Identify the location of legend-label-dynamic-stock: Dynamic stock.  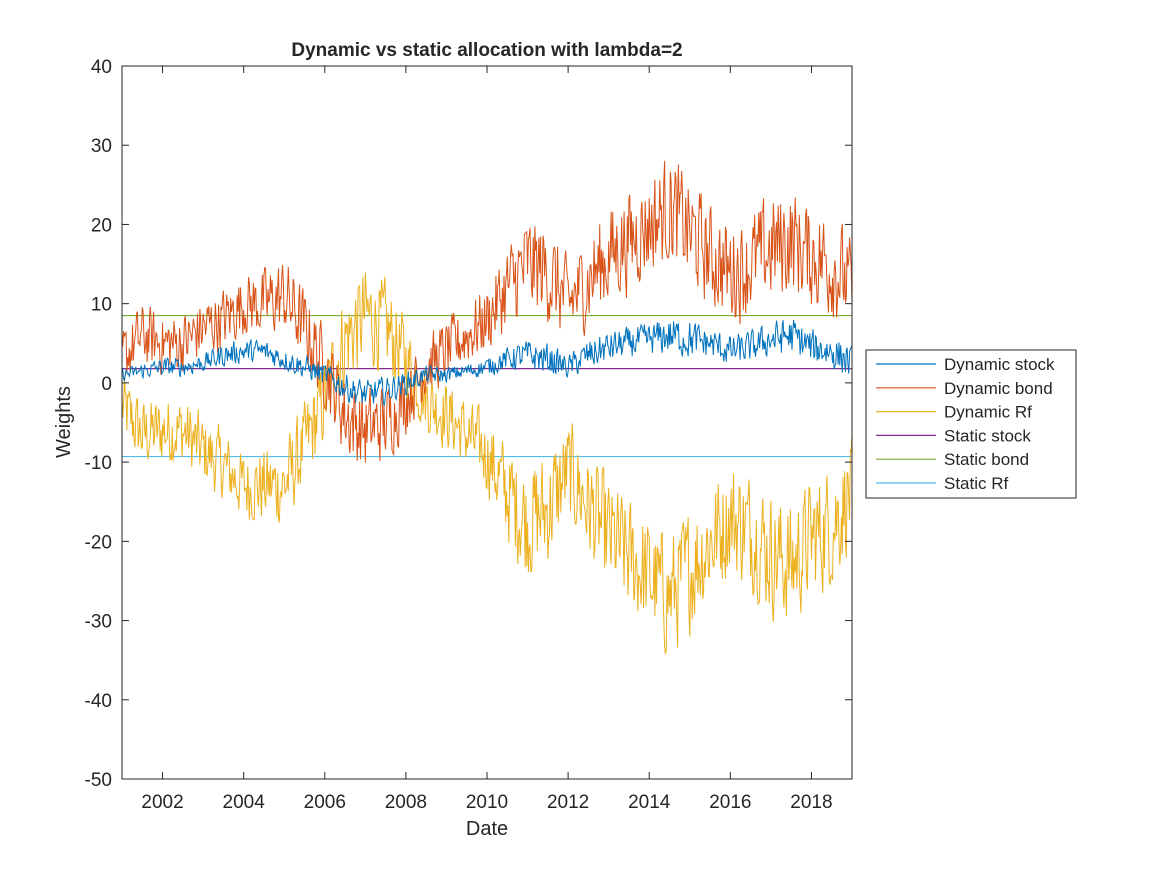
(999, 364).